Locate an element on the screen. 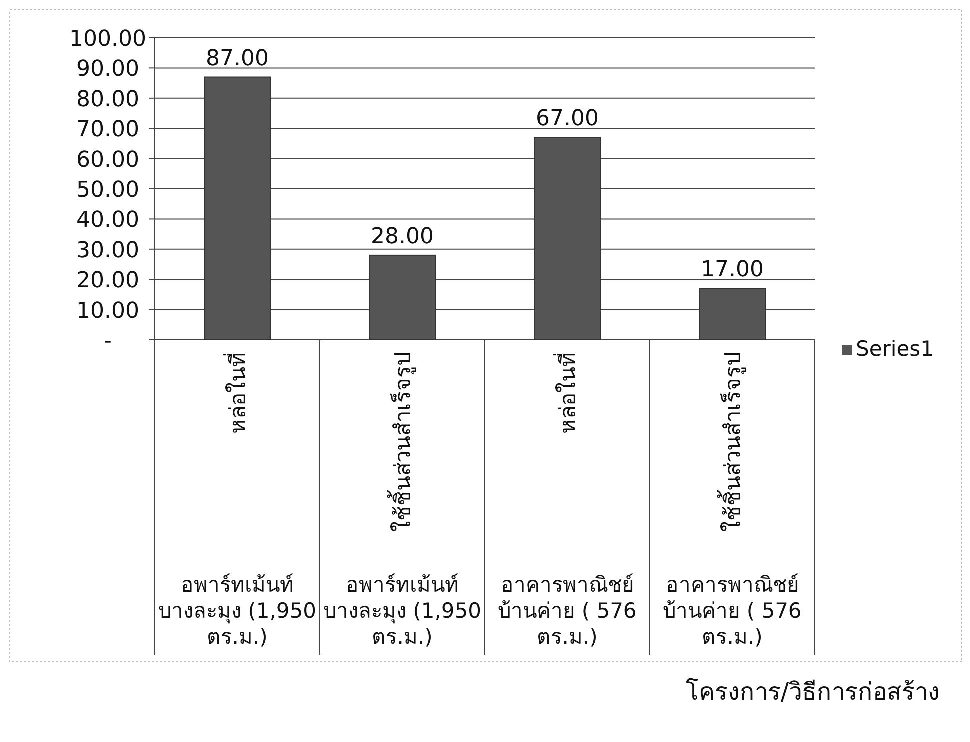 The height and width of the screenshot is (742, 970). y-tick-label: 30.00 is located at coordinates (108, 251).